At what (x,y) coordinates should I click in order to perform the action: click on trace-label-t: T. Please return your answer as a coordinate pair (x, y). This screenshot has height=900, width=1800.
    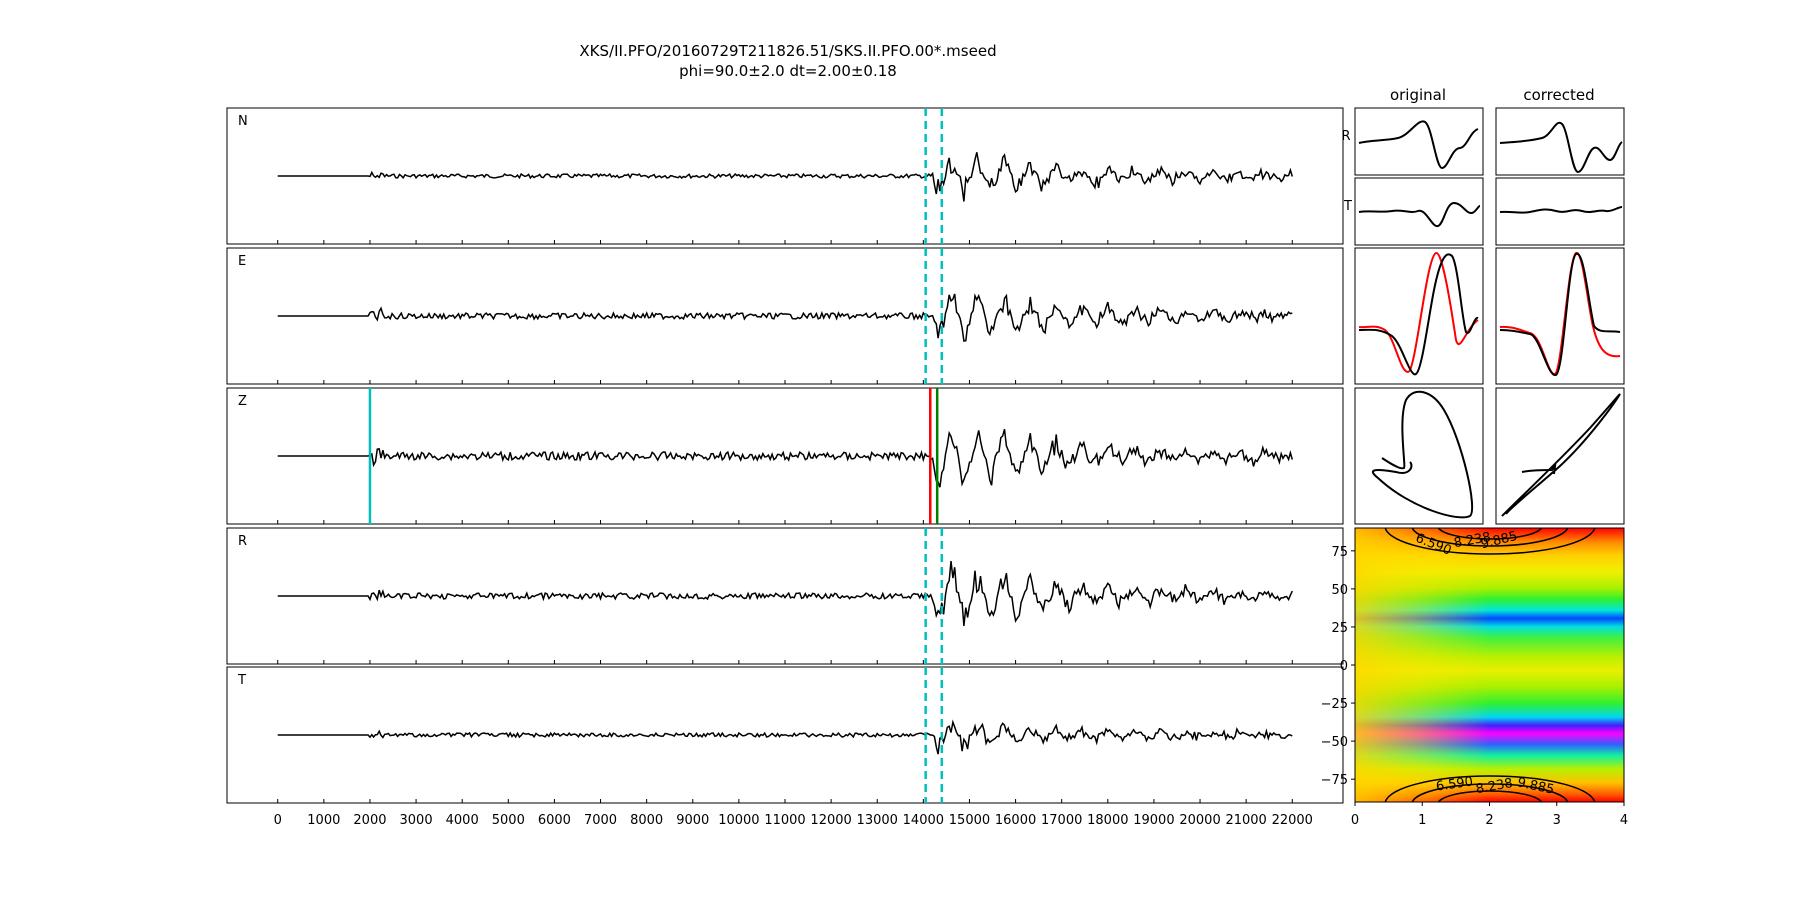
    Looking at the image, I should click on (241, 680).